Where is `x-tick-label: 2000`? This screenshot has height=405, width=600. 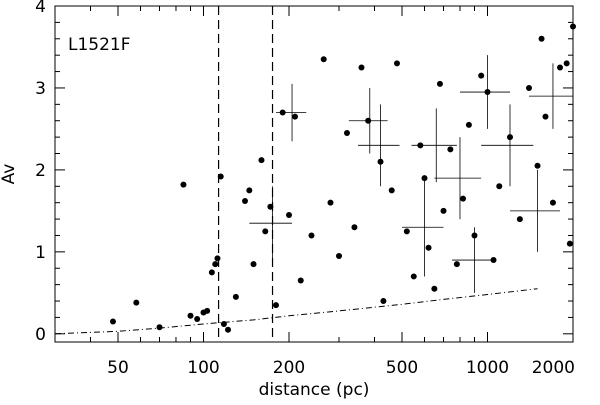 x-tick-label: 2000 is located at coordinates (553, 368).